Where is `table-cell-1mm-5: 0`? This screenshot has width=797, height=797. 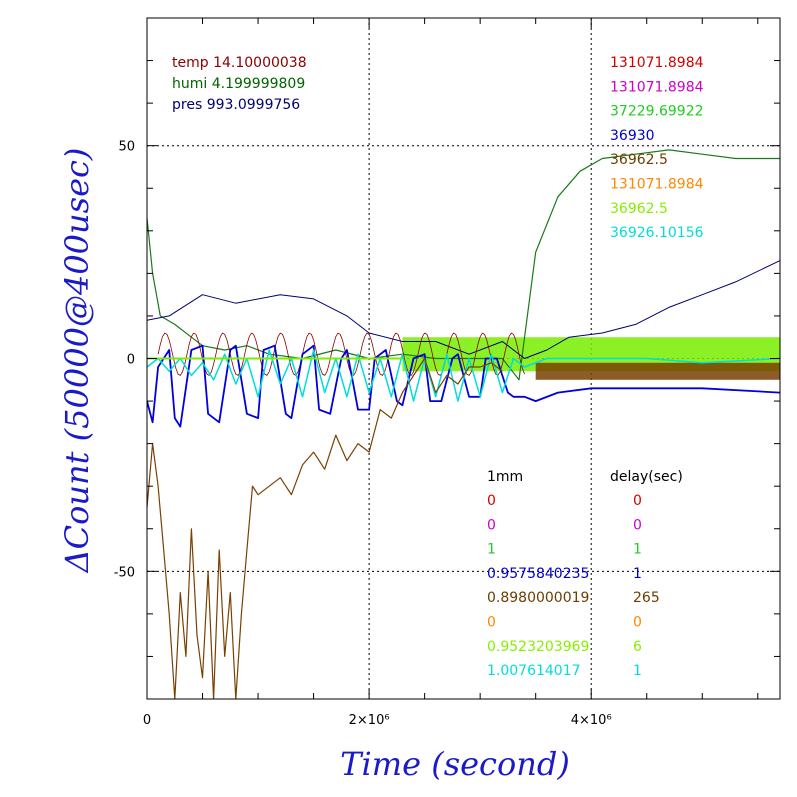 table-cell-1mm-5: 0 is located at coordinates (491, 623).